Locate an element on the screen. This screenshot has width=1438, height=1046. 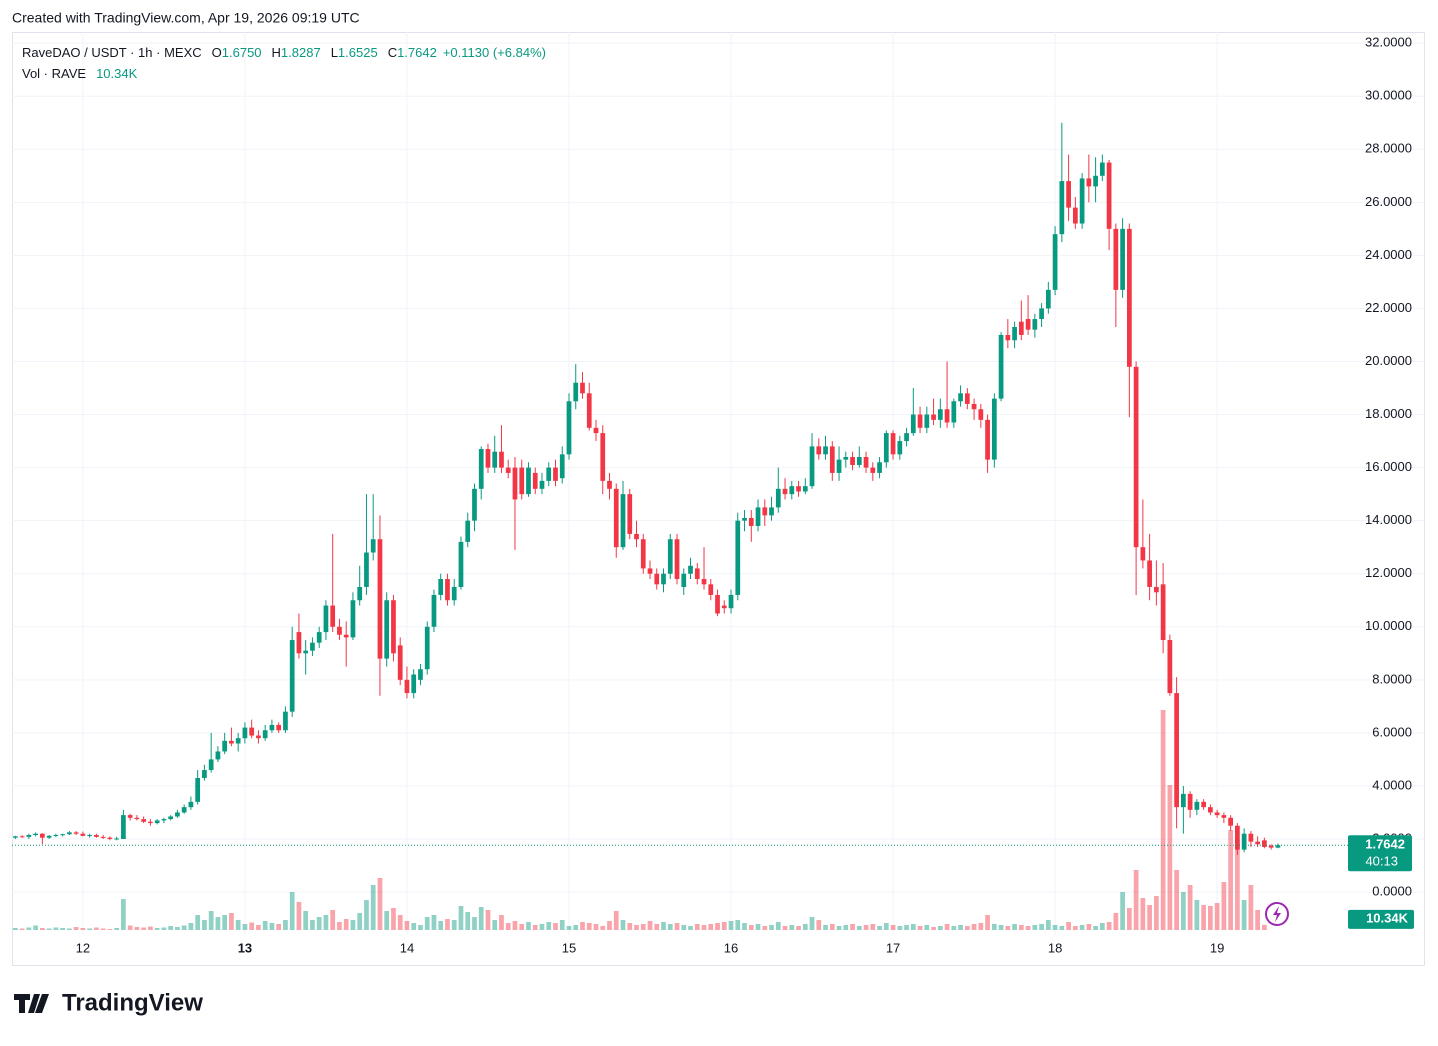
price-tag-box is located at coordinates (1380, 853).